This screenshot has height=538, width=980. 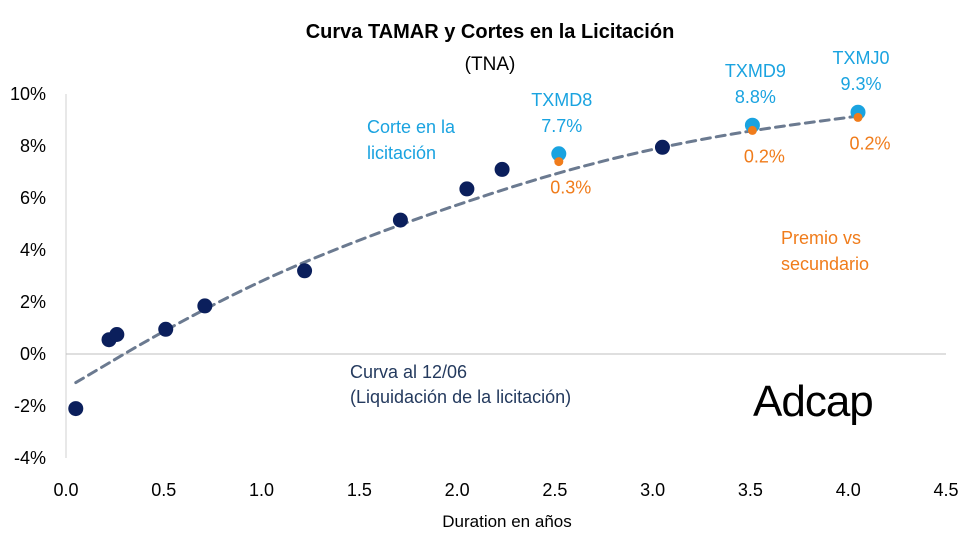 I want to click on chart-title: Curva TAMAR y Cortes en la Licitación, so click(x=490, y=32).